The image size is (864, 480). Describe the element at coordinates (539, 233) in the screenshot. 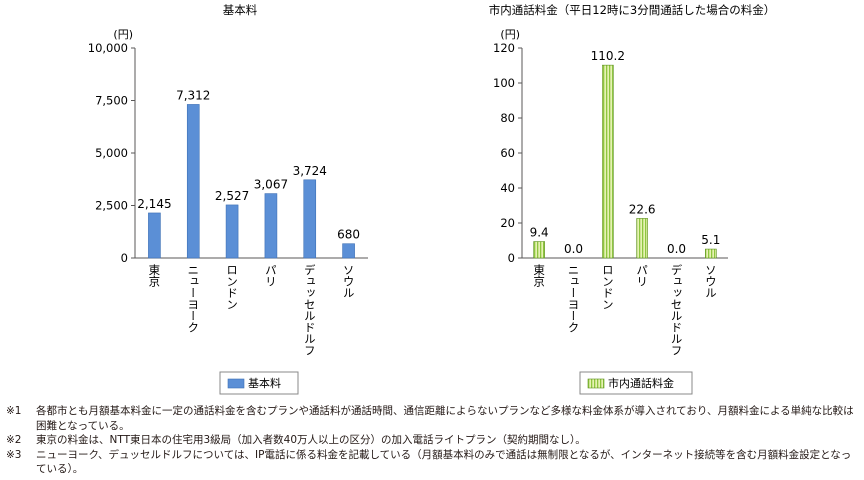

I see `data-label: 9.4` at that location.